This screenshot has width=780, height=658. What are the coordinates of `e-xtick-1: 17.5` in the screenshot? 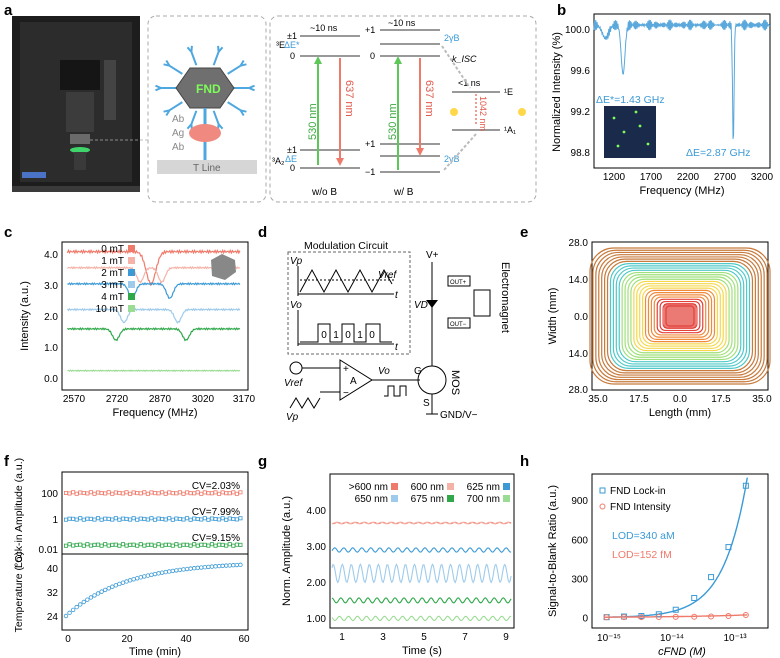 It's located at (639, 399).